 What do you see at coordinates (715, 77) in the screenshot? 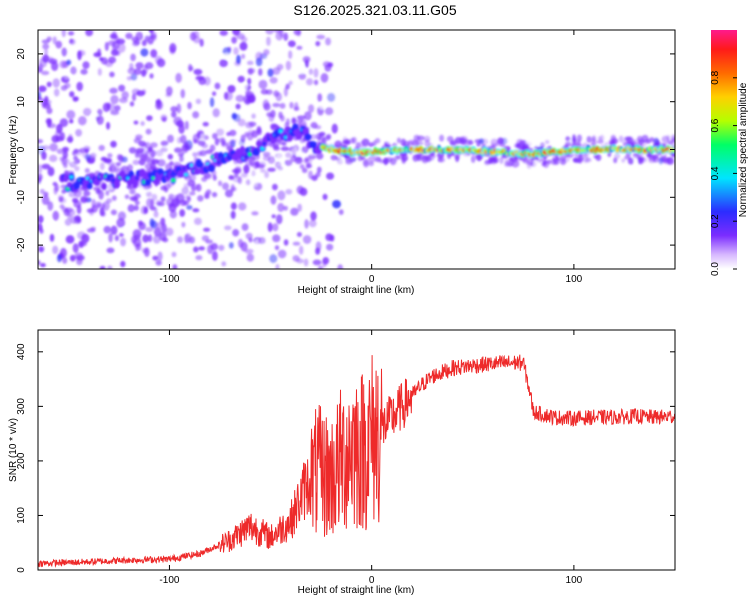
I see `colorbar-tick-label: 0.8` at bounding box center [715, 77].